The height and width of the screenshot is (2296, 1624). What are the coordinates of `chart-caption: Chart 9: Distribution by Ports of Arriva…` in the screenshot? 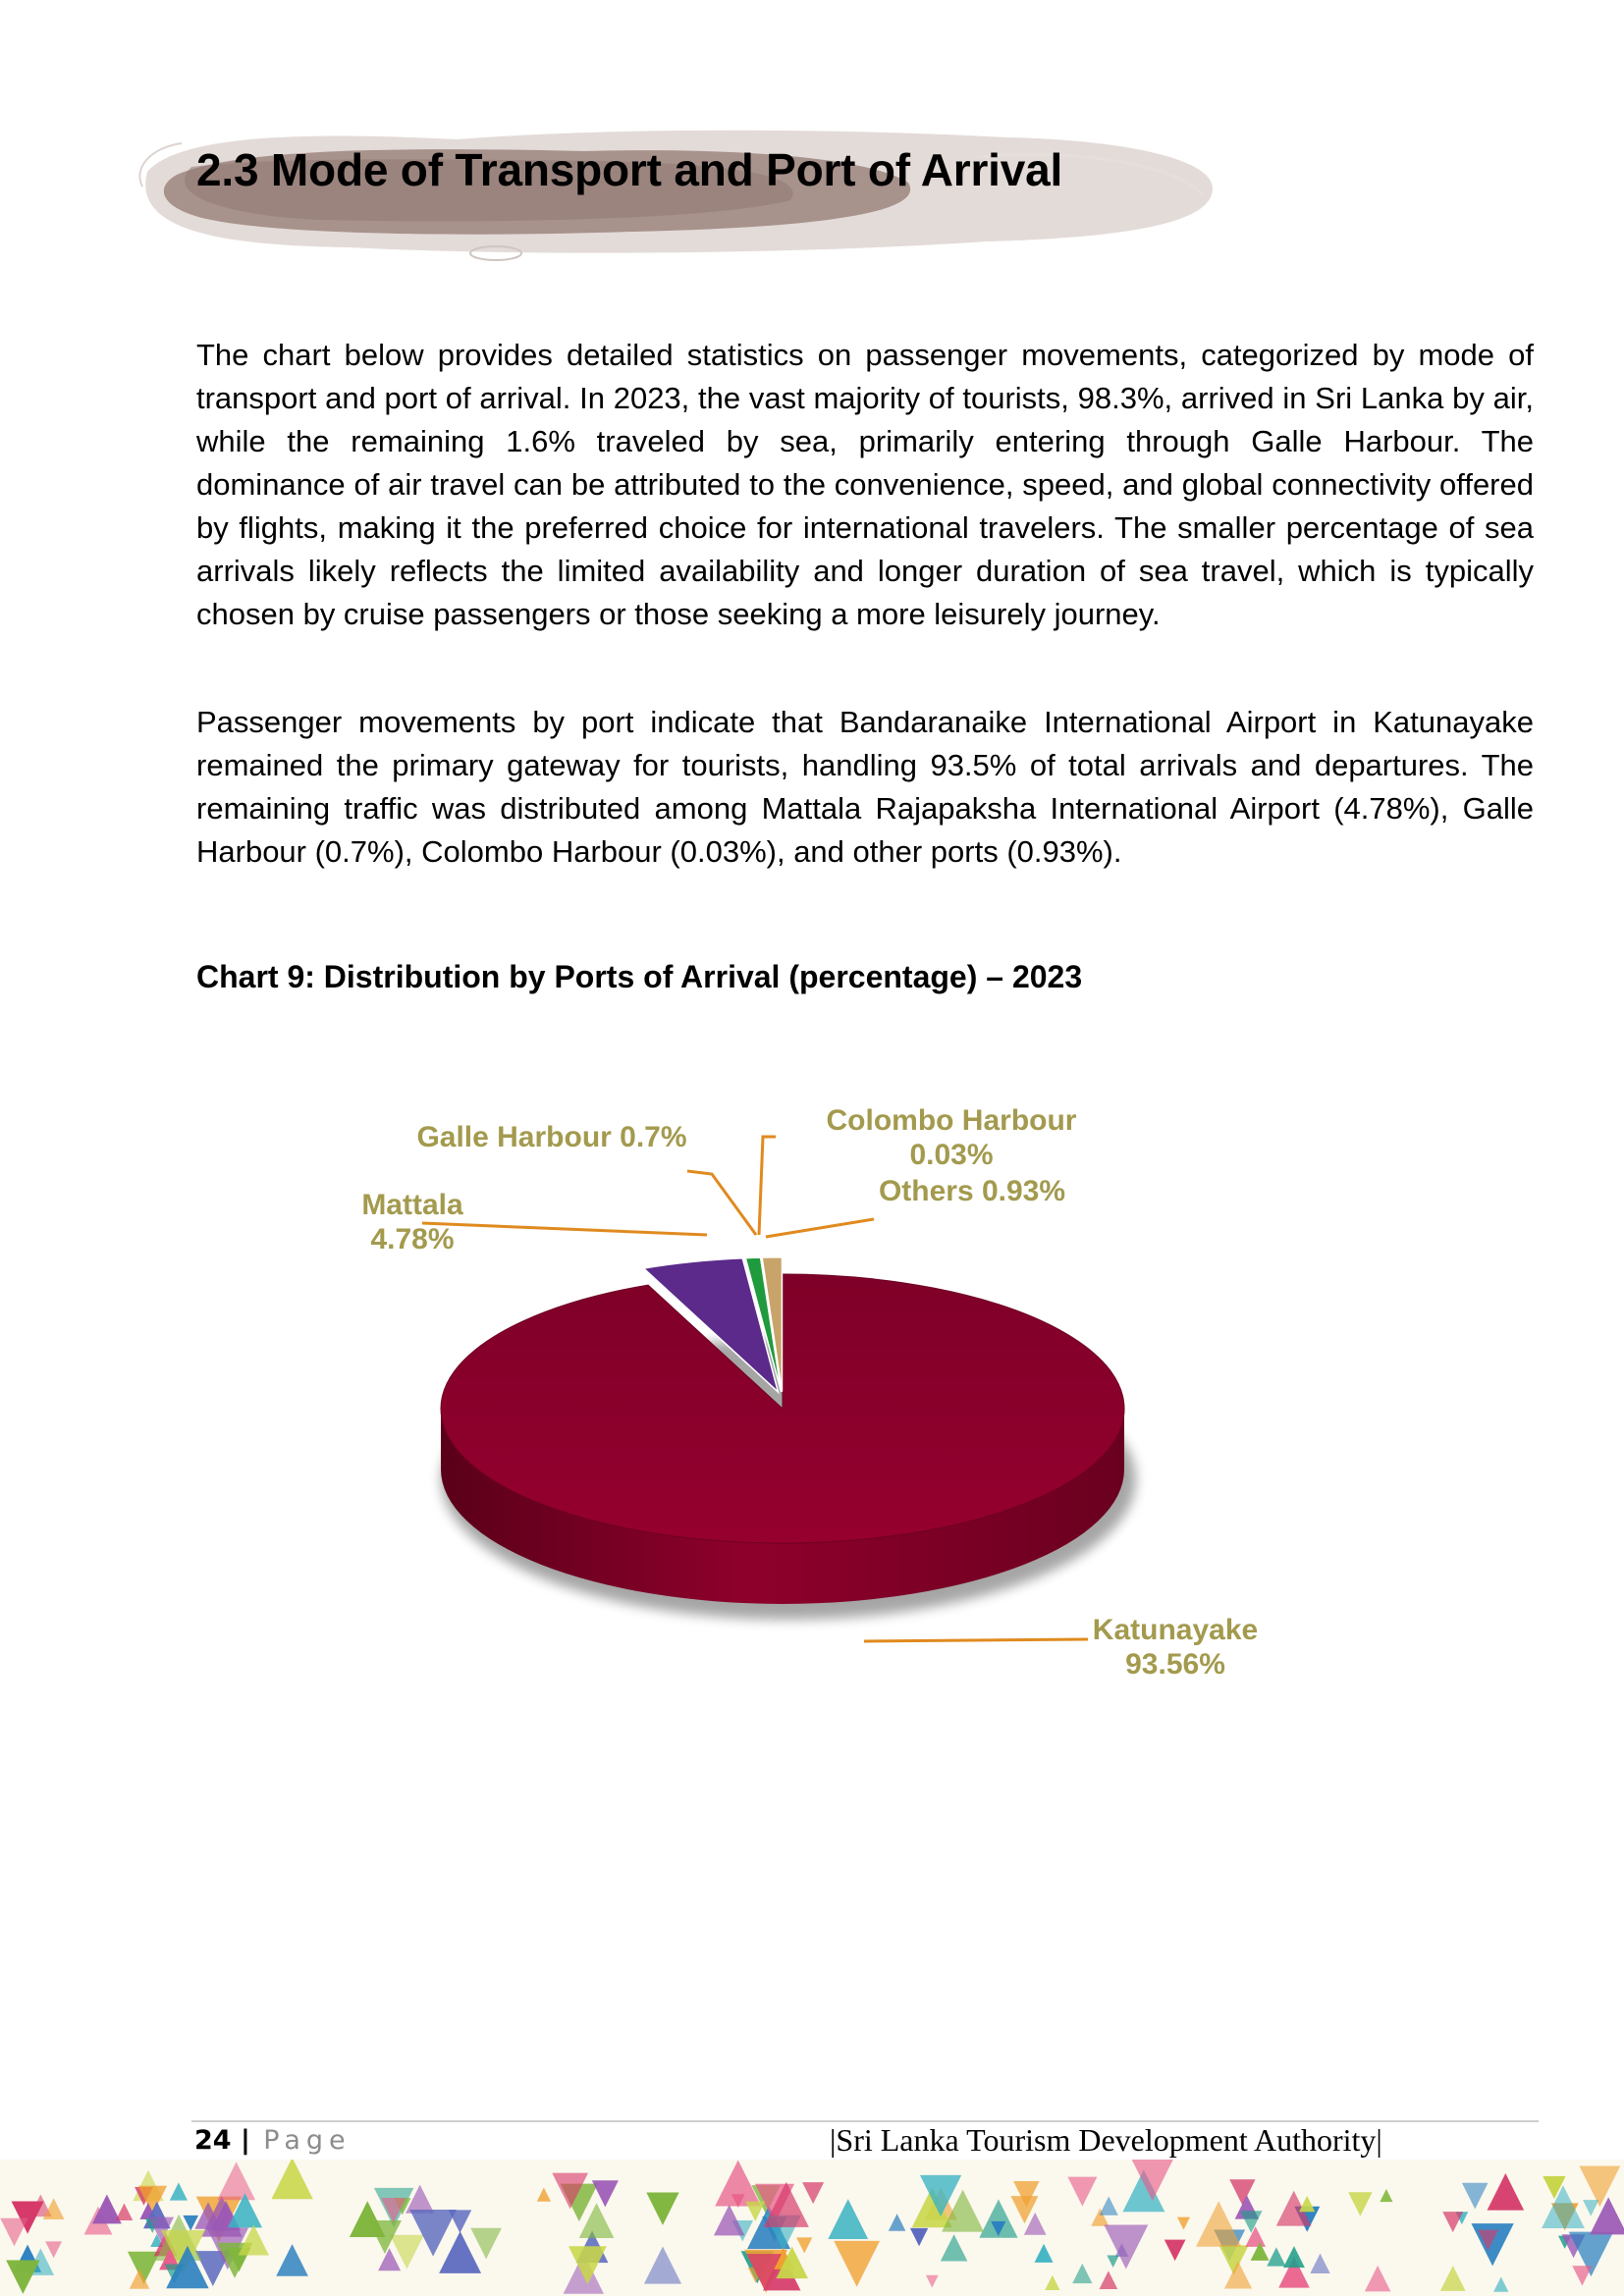 It's located at (639, 977).